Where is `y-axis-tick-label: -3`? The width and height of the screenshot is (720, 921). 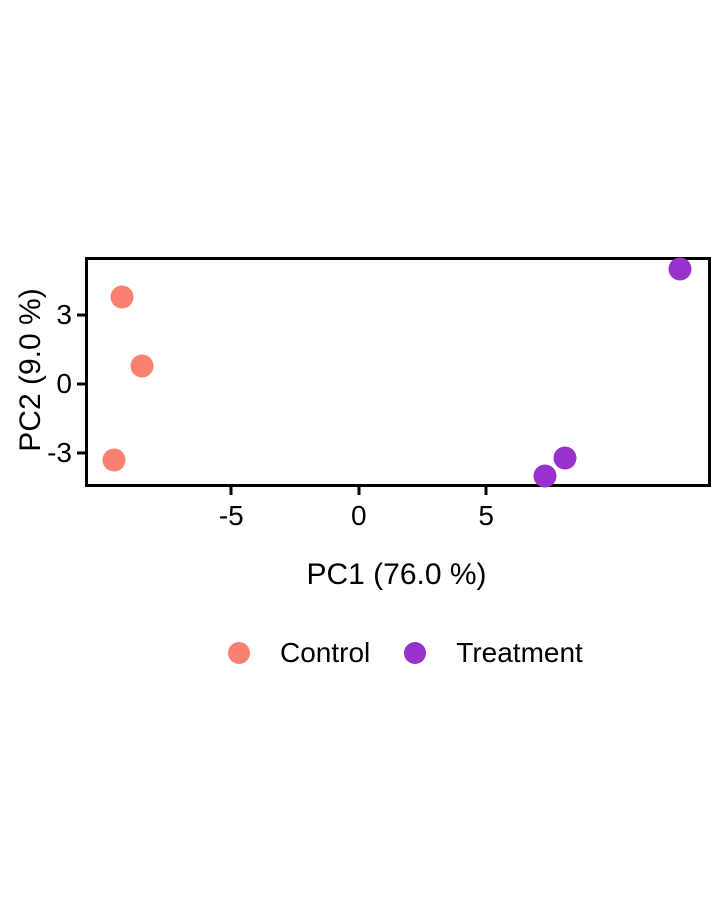
y-axis-tick-label: -3 is located at coordinates (59, 453).